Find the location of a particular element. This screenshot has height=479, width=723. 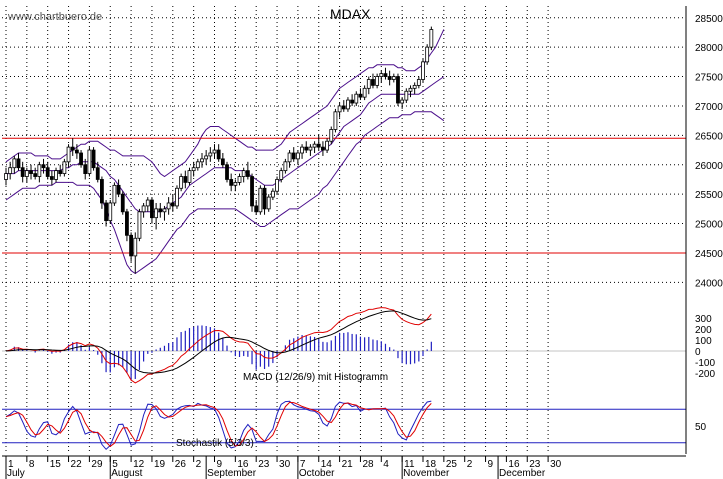

macd-tick-label: 200 is located at coordinates (703, 330).